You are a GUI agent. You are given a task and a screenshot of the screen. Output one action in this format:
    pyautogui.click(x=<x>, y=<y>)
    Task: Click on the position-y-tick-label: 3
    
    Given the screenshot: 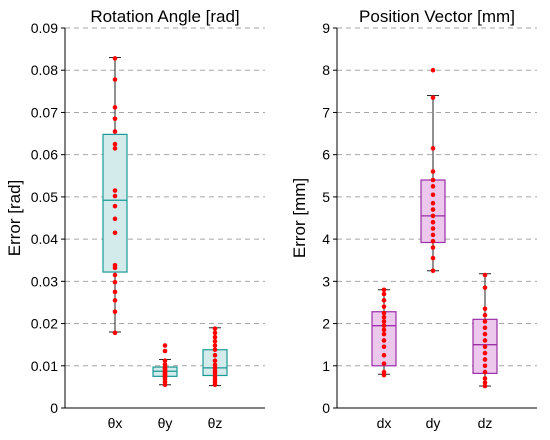 What is the action you would take?
    pyautogui.click(x=326, y=281)
    